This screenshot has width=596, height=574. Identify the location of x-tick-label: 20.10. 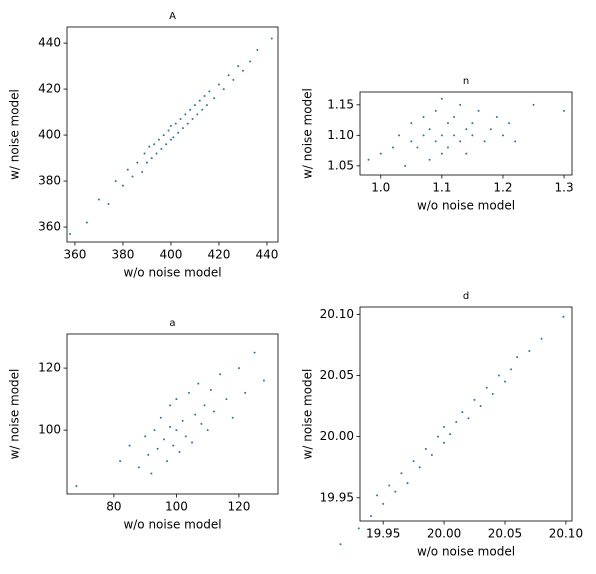
(566, 534).